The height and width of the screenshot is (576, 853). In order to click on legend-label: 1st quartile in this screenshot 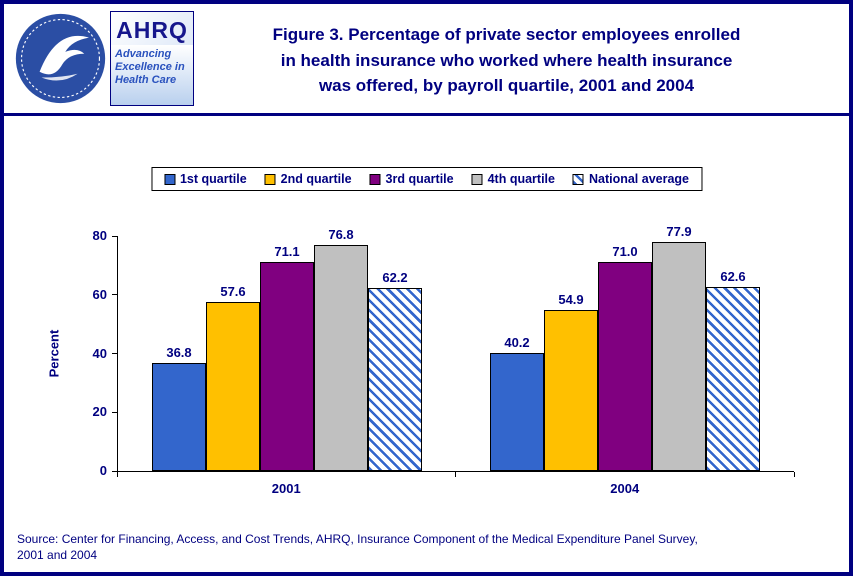, I will do `click(213, 179)`.